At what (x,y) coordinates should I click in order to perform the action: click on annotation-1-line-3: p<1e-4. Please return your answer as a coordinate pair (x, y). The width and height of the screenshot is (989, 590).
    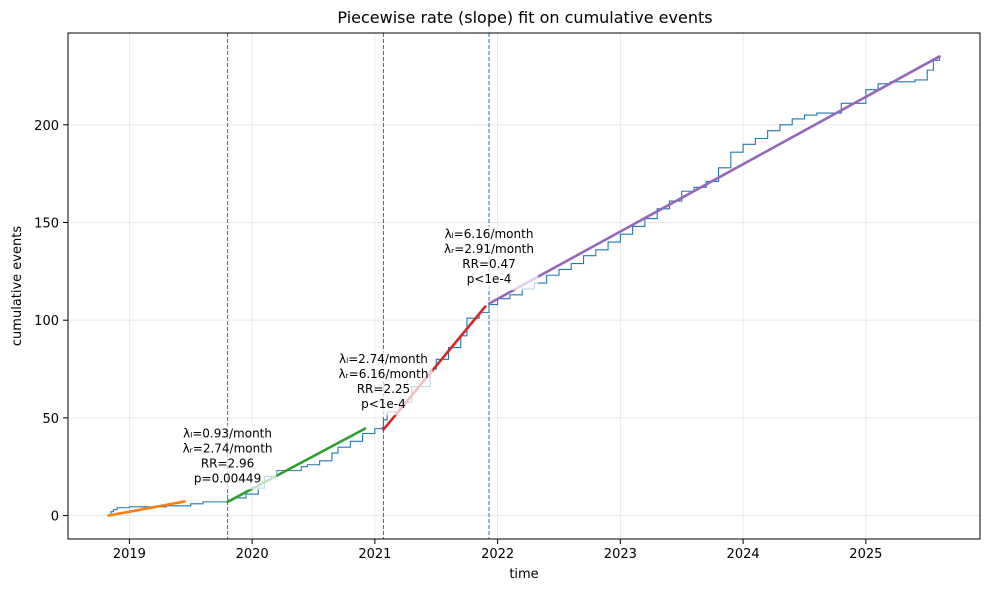
    Looking at the image, I should click on (383, 404).